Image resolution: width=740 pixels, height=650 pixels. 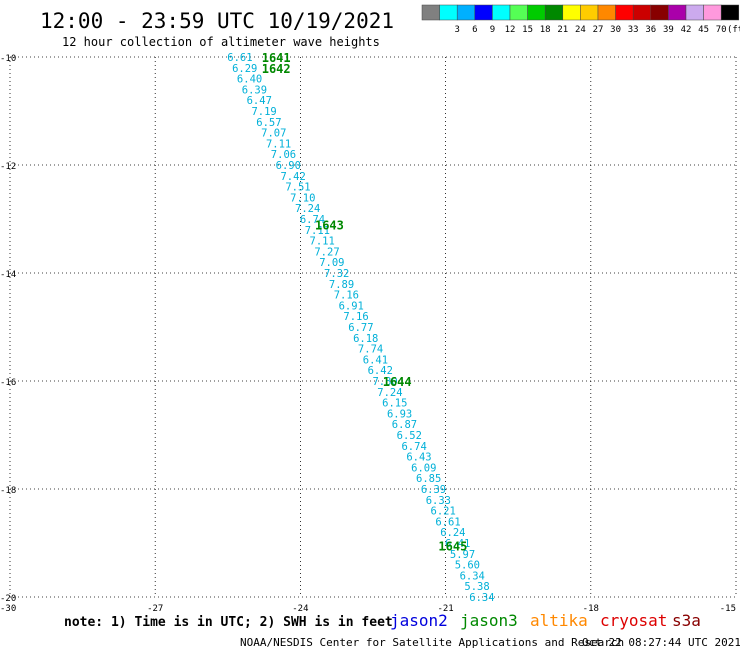 What do you see at coordinates (527, 30) in the screenshot?
I see `legend-label-5: 15` at bounding box center [527, 30].